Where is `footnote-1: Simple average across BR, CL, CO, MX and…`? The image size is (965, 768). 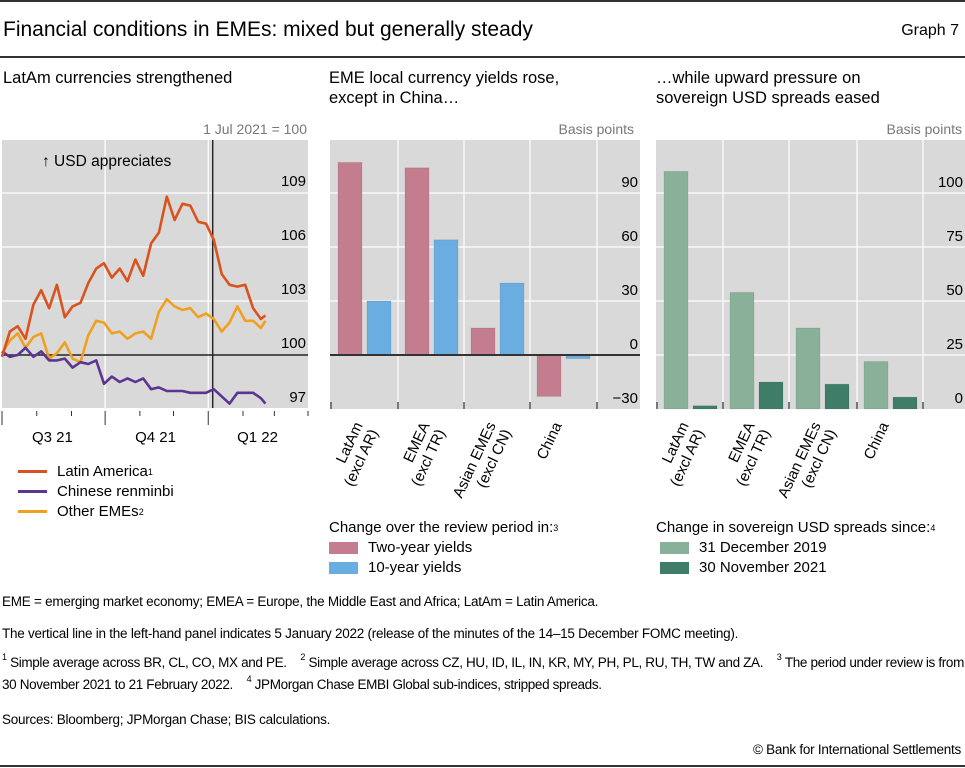 footnote-1: Simple average across BR, CL, CO, MX and… is located at coordinates (148, 662).